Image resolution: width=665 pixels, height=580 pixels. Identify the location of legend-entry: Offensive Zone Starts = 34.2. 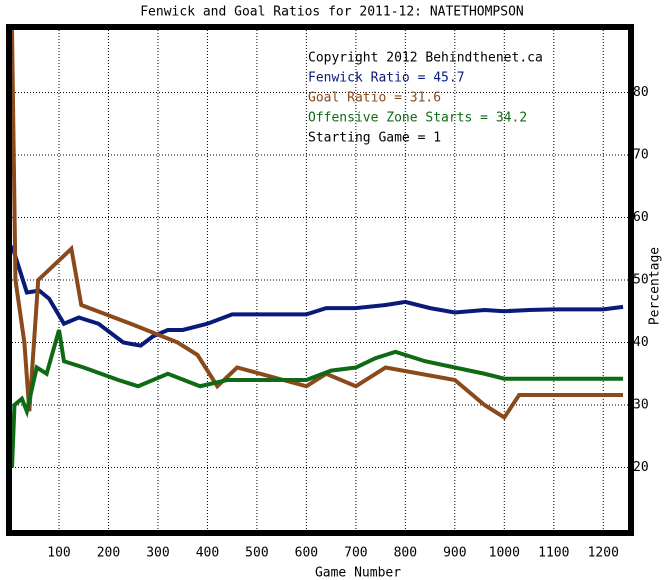
(417, 118).